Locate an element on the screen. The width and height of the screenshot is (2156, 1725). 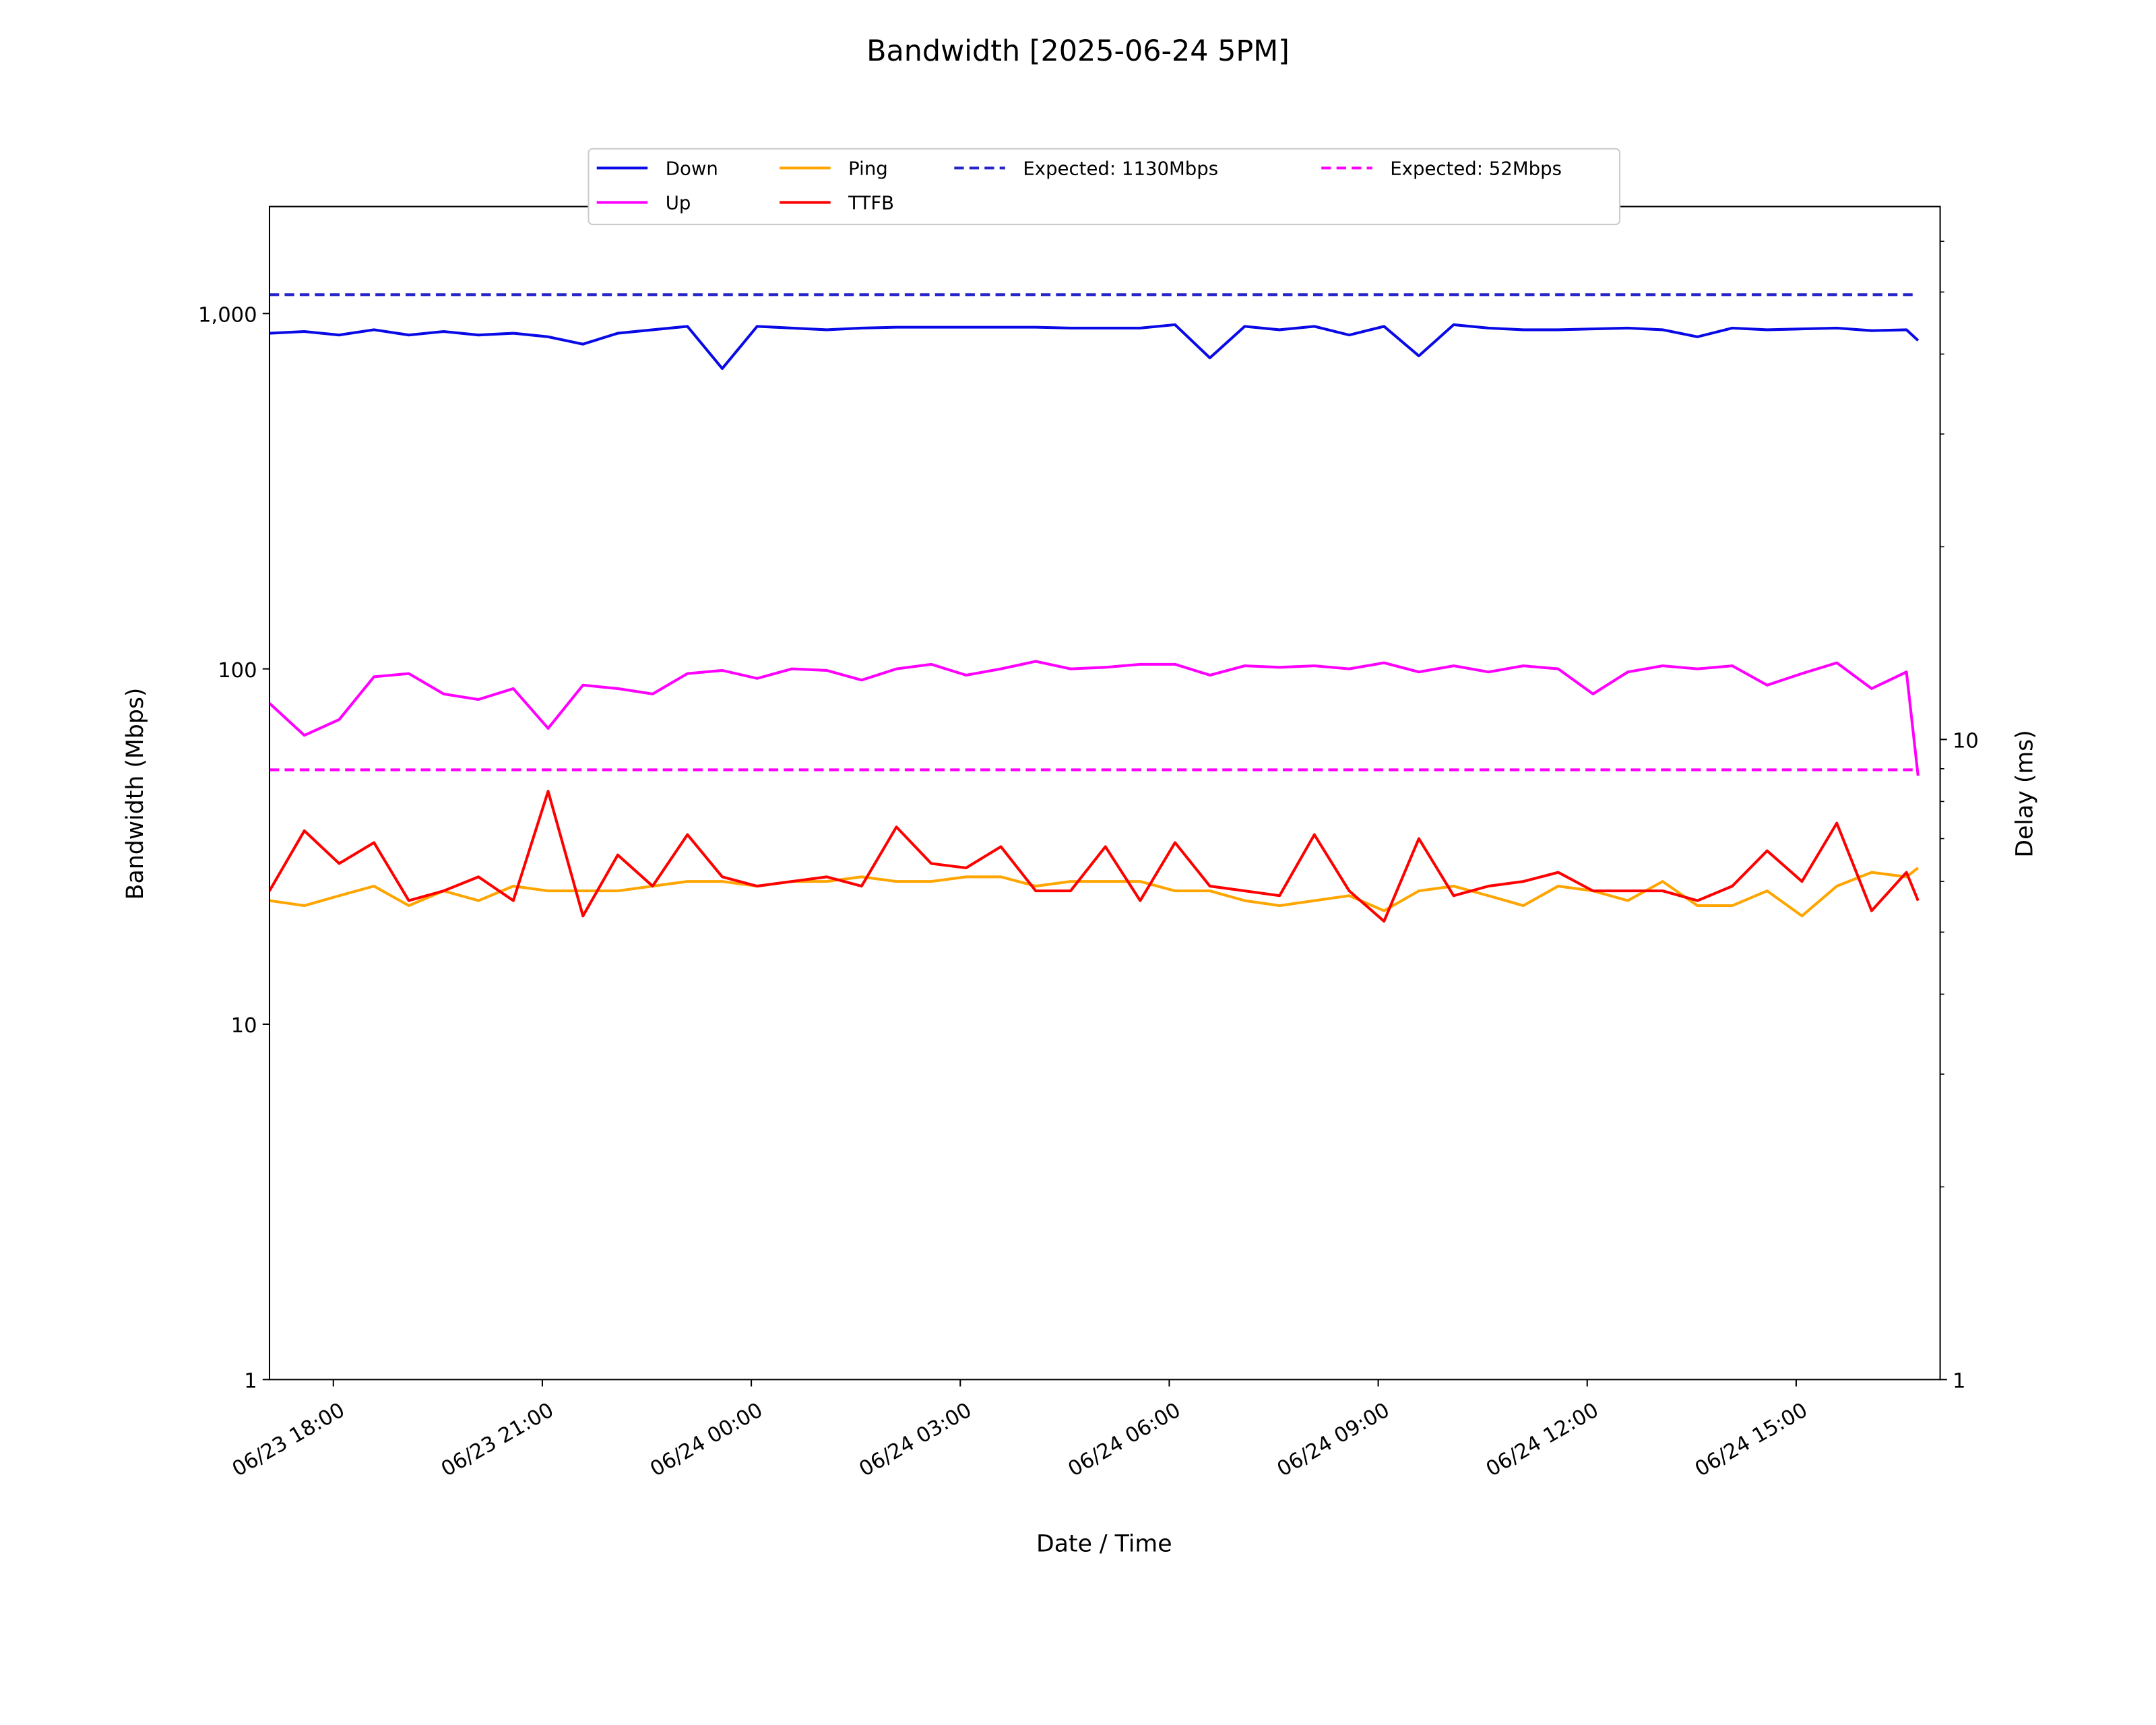
legend-label: Expected: 1130Mbps is located at coordinates (1120, 168).